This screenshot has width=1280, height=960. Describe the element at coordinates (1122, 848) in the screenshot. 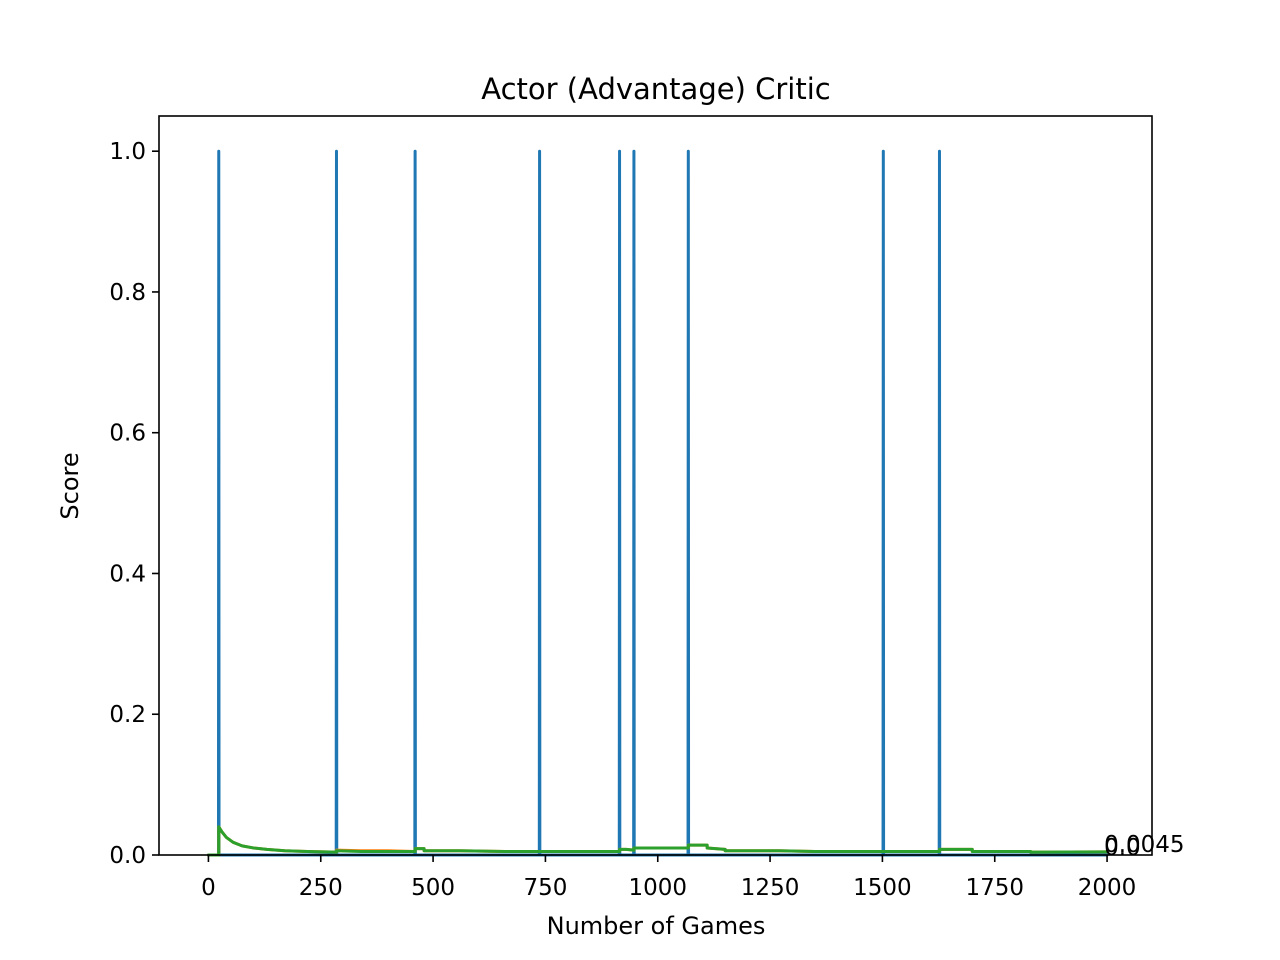

I see `data-annotation: 0.0` at that location.